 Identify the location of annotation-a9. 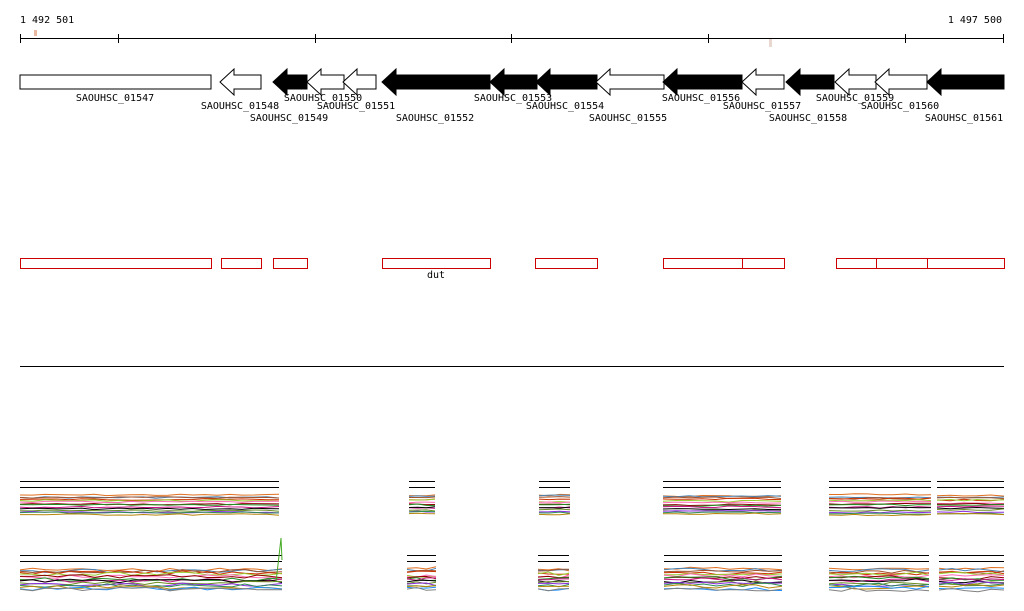
(902, 263).